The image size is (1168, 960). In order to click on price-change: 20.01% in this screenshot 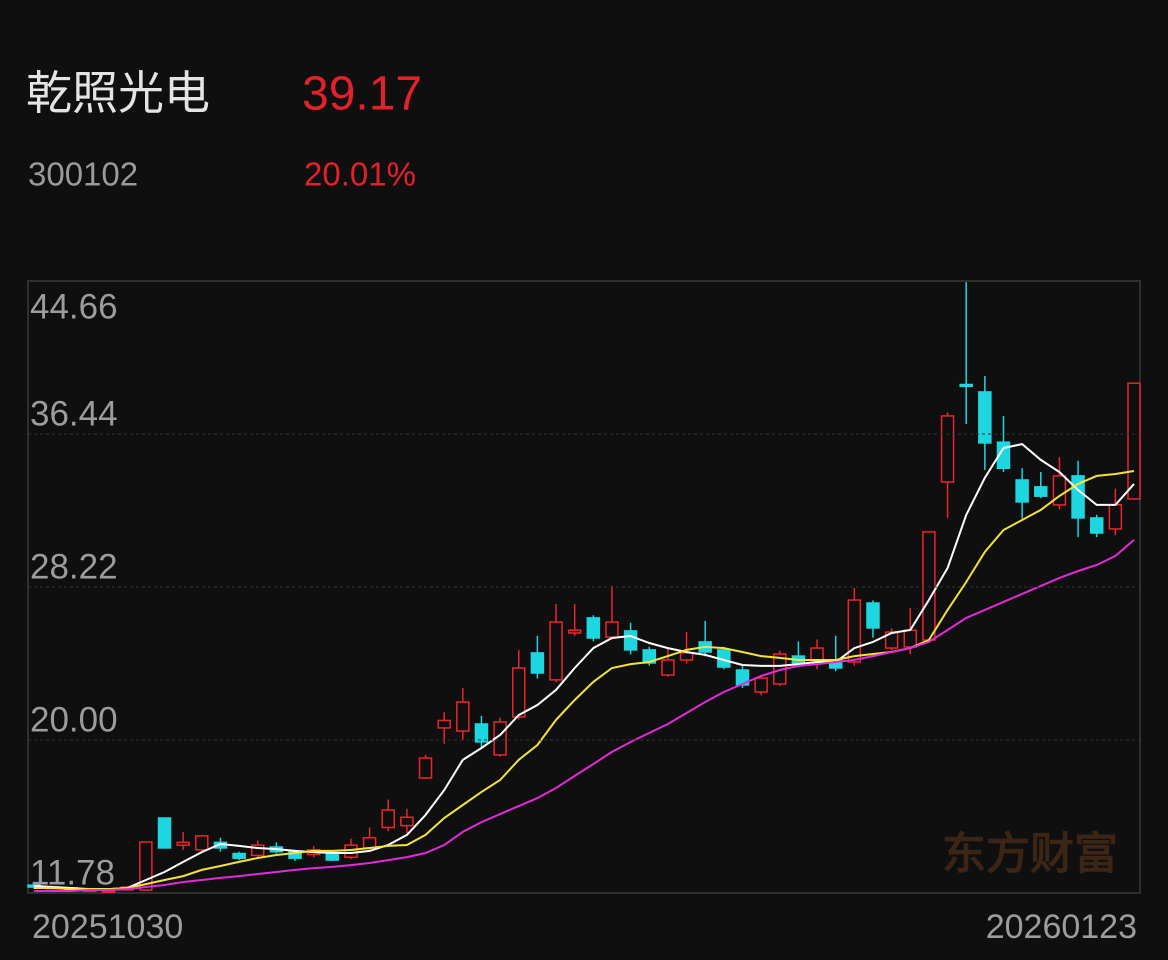, I will do `click(360, 174)`.